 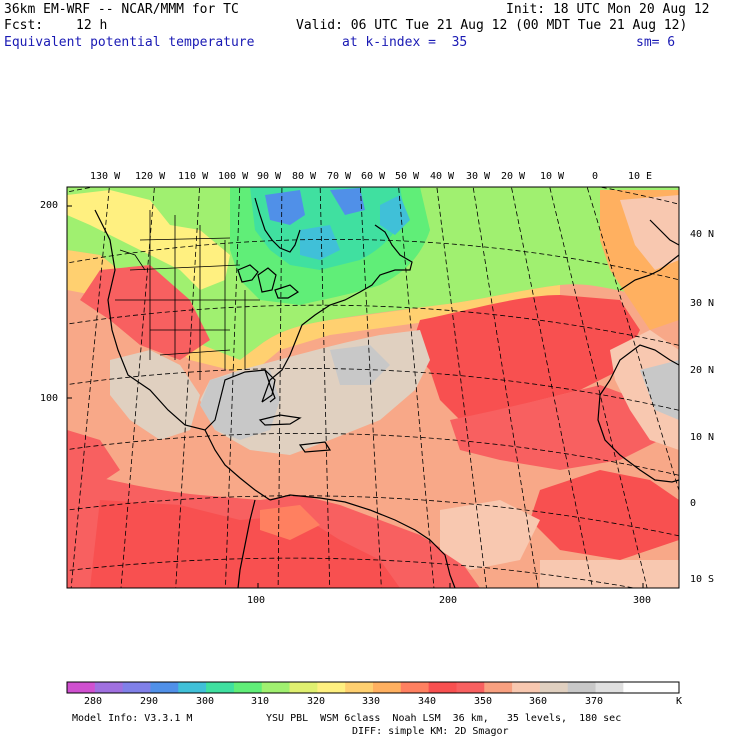 I want to click on colorbar-label-350: 350, so click(x=483, y=701).